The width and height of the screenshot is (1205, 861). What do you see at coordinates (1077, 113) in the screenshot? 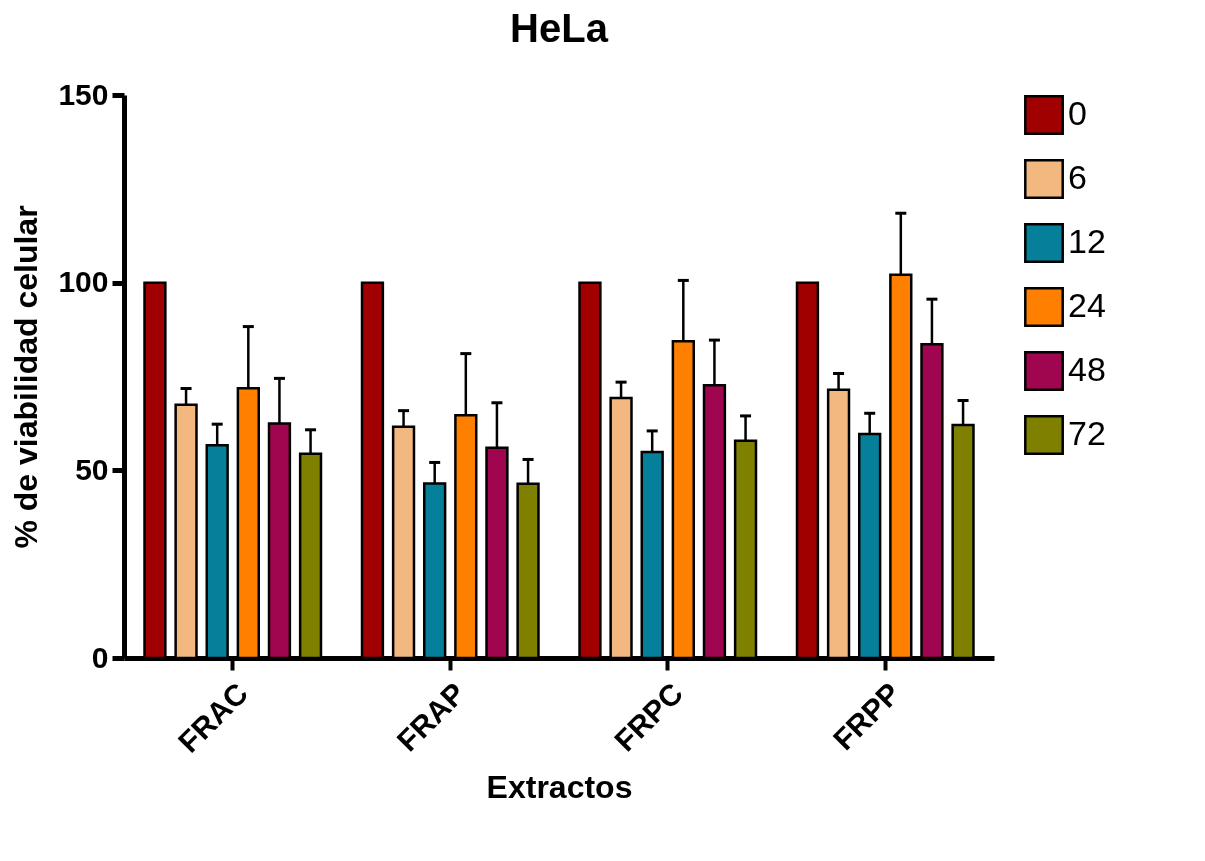
I see `legend-label: 0` at bounding box center [1077, 113].